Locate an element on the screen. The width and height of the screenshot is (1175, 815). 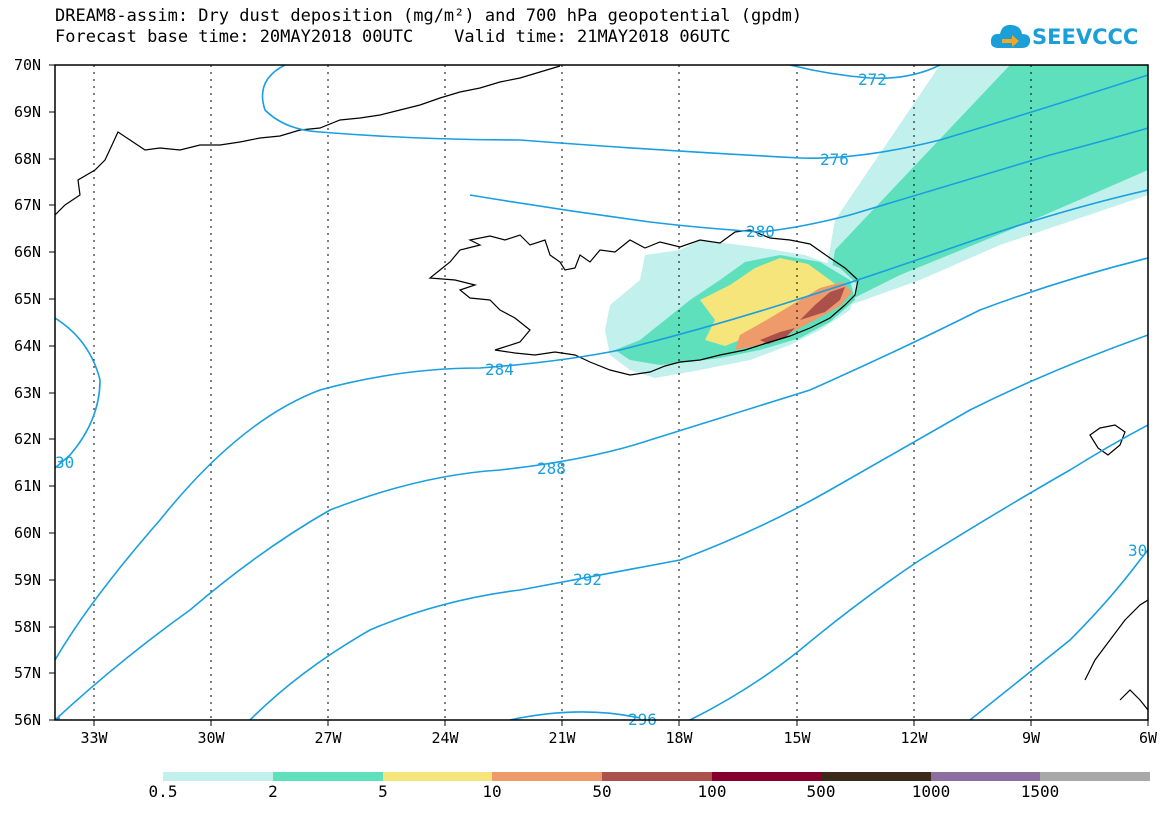
lat-label: 68N is located at coordinates (27, 159).